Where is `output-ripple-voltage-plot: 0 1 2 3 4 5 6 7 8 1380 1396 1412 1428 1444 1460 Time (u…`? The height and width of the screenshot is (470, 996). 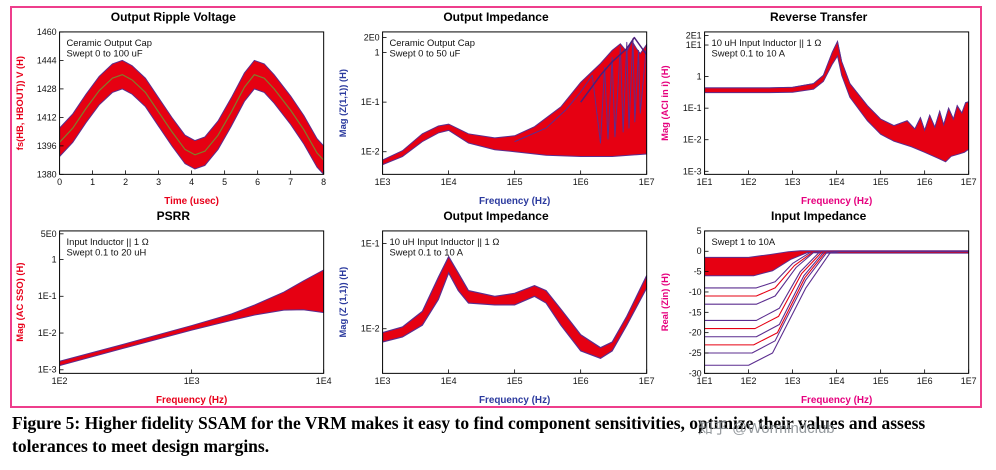 output-ripple-voltage-plot: 0 1 2 3 4 5 6 7 8 1380 1396 1412 1428 1444 1460 Time (u… is located at coordinates (170, 117).